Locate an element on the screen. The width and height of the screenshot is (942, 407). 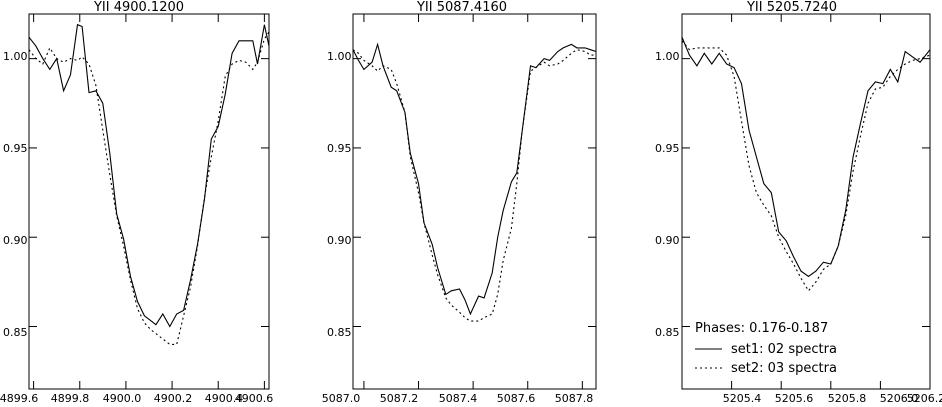
panel-2-title: YII 5087.4160 is located at coordinates (461, 7).